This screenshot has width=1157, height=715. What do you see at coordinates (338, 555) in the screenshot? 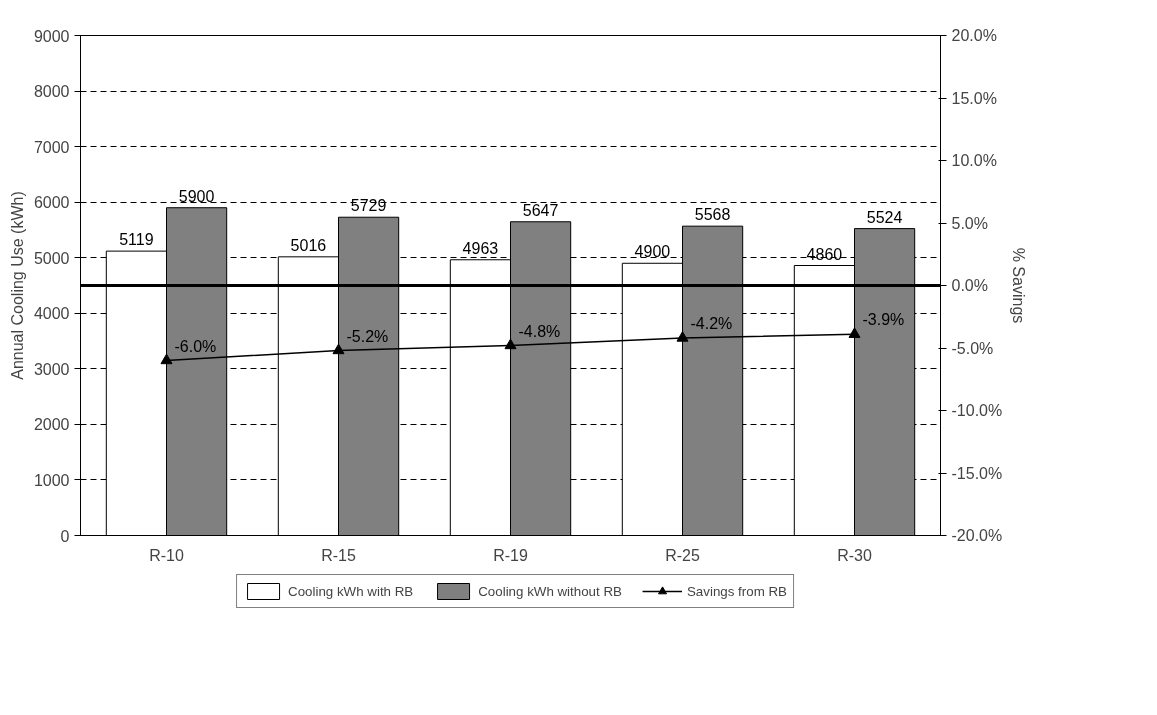
I see `x-tick-label: R-15` at bounding box center [338, 555].